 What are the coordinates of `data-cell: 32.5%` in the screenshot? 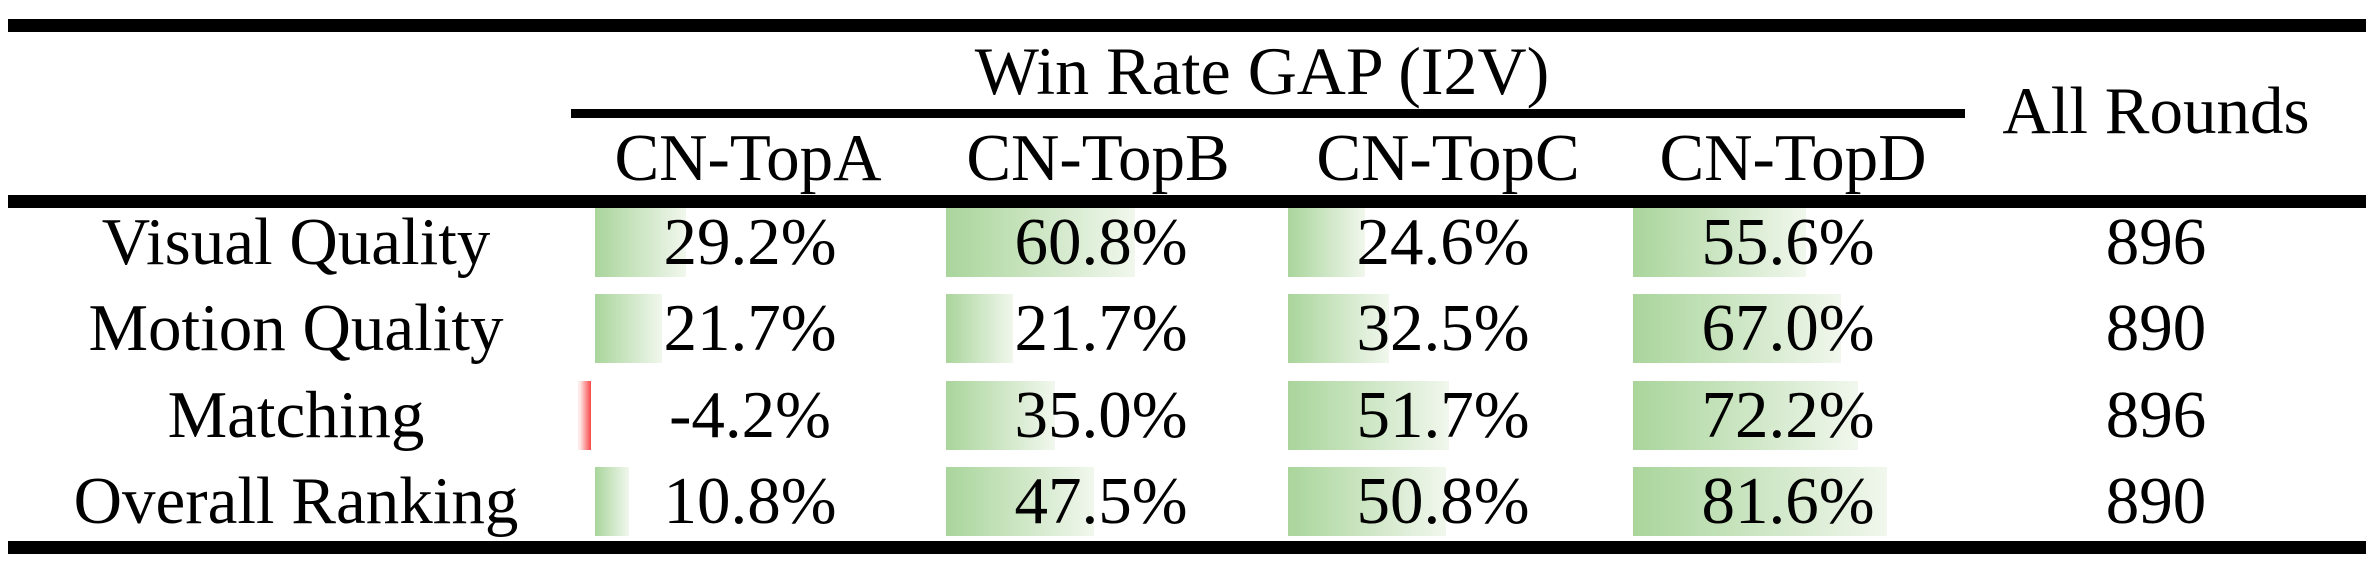 It's located at (1449, 328).